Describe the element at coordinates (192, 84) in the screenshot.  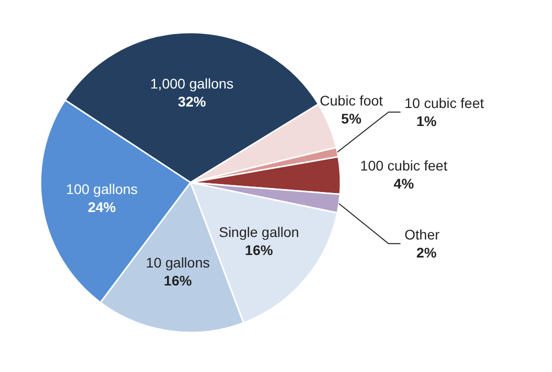
I see `slice-label: 1,000 gallons` at that location.